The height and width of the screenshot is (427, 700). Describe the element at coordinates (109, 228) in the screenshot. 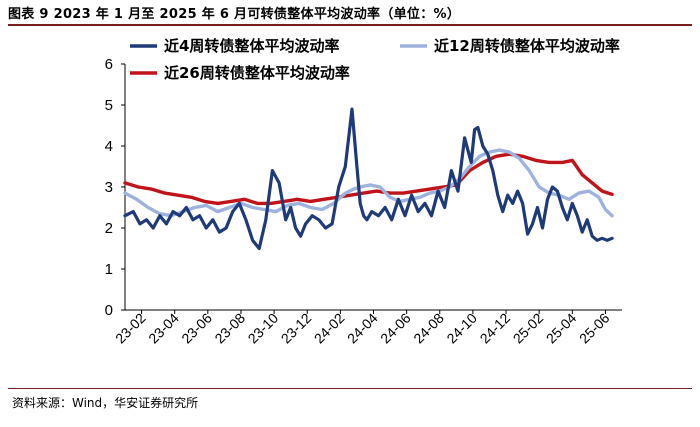

I see `y-tick-label: 2` at that location.